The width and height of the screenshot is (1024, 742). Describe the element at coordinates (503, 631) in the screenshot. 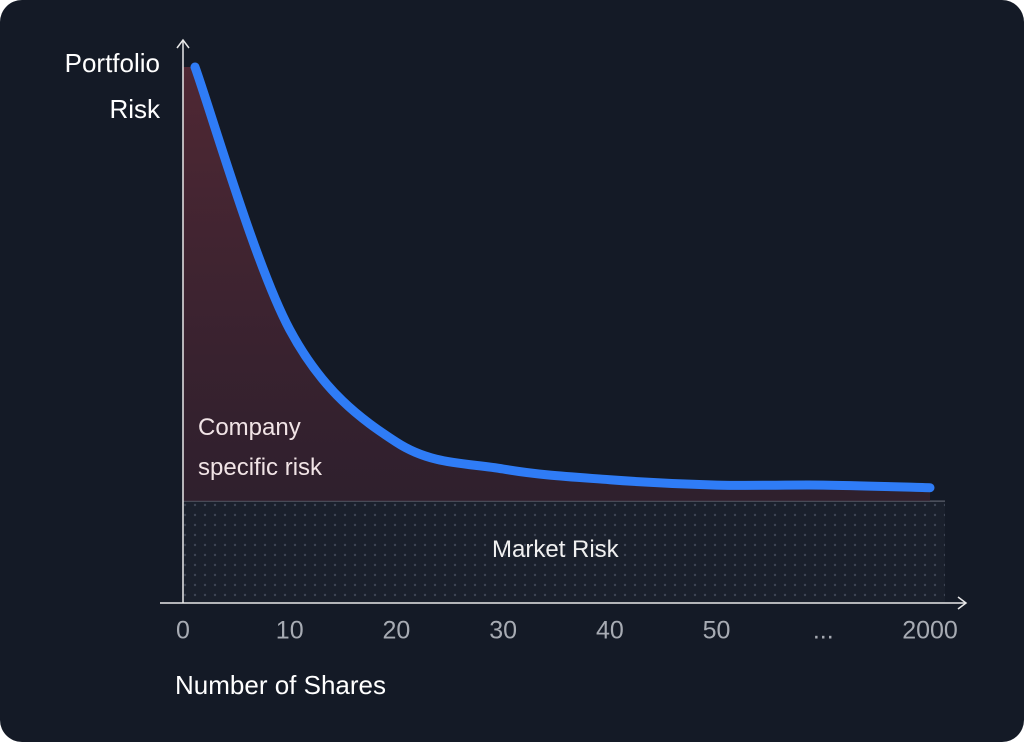

I see `x-tick-label: 30` at that location.